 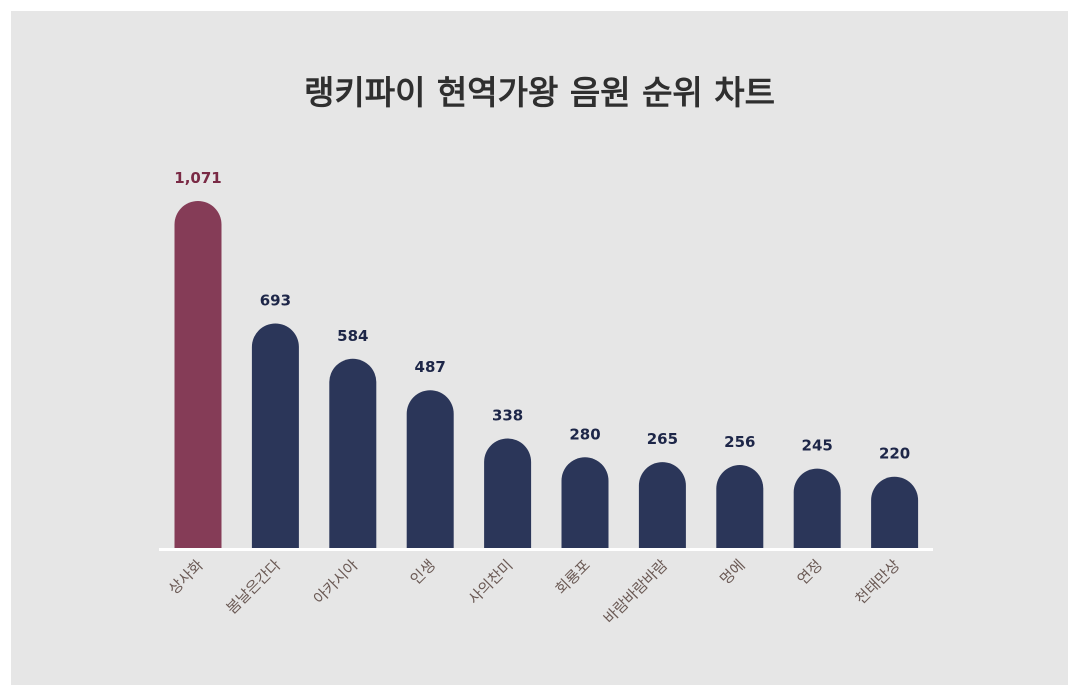 What do you see at coordinates (352, 336) in the screenshot?
I see `data-label: 584` at bounding box center [352, 336].